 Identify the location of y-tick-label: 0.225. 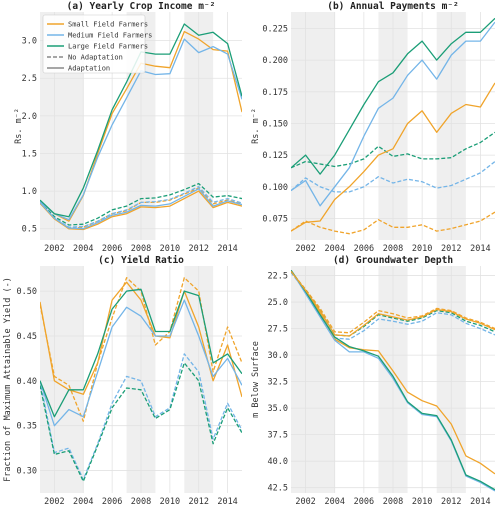
(275, 29).